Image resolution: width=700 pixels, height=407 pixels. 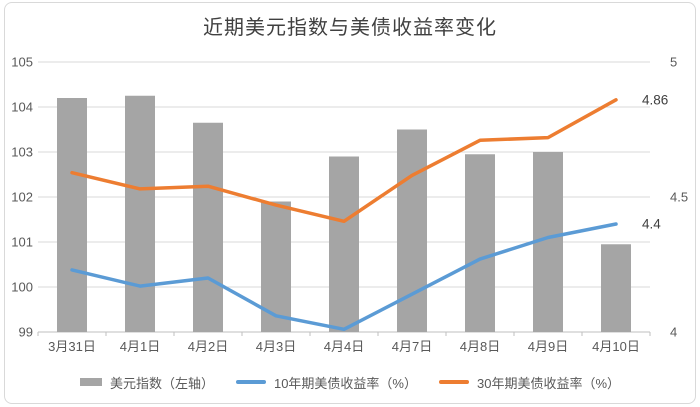 I want to click on left-axis-label: 99, so click(x=26, y=332).